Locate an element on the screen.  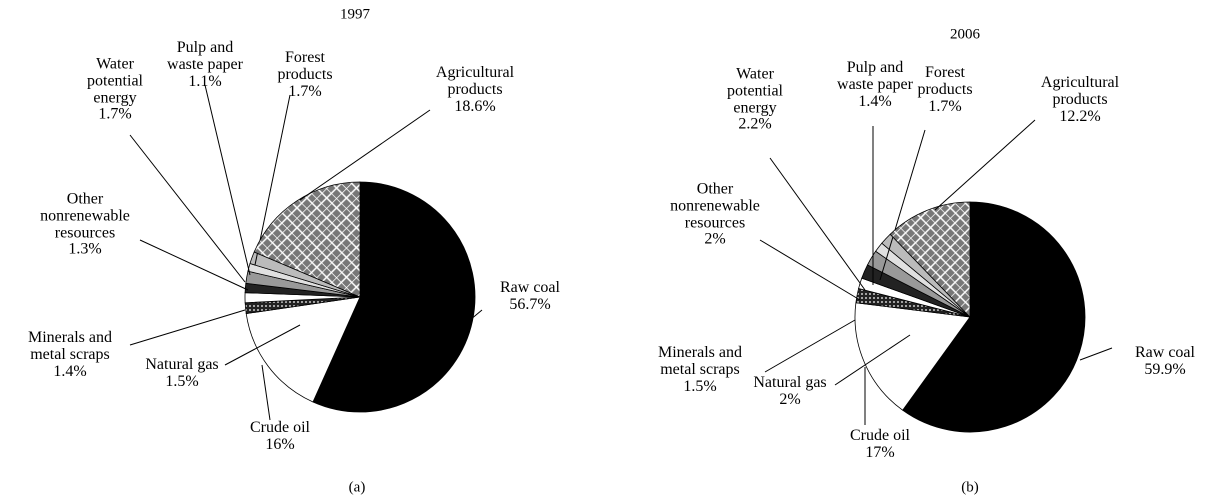
slice-label: Pulp and waste paper 1.4% is located at coordinates (875, 84).